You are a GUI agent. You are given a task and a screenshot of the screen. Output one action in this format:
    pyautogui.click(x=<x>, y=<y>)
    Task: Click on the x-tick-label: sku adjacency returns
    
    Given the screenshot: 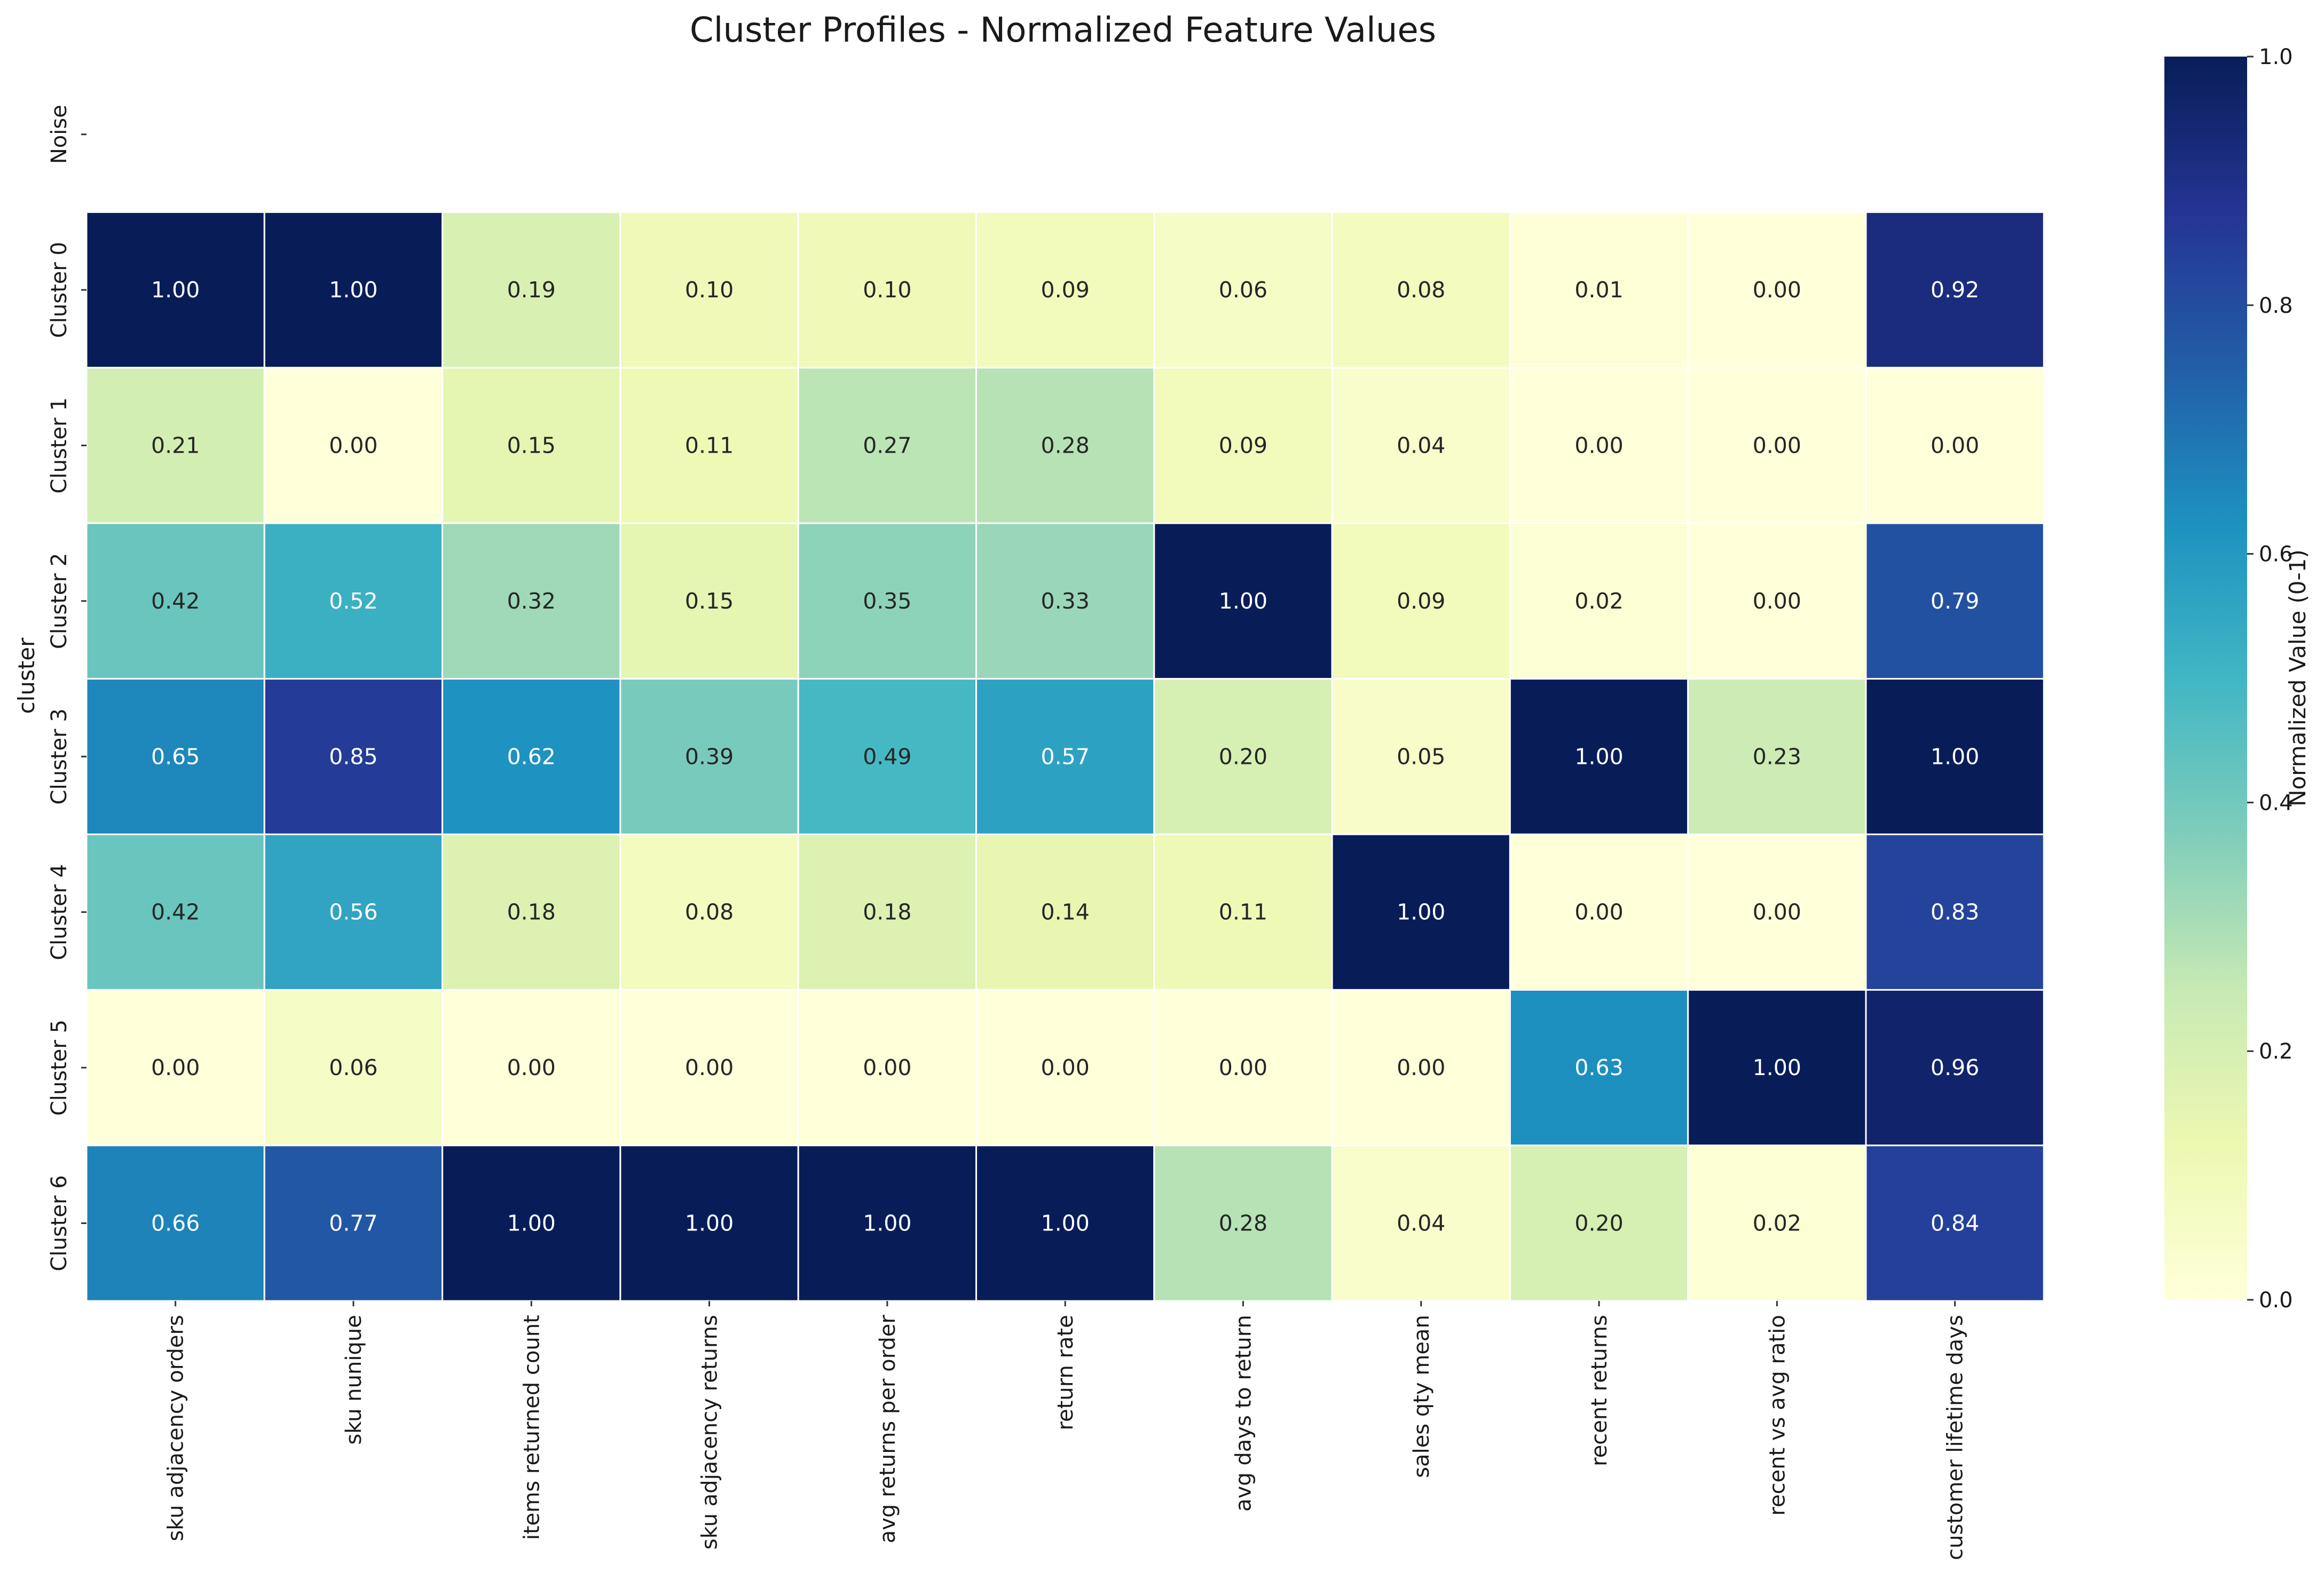 What is the action you would take?
    pyautogui.click(x=710, y=1432)
    